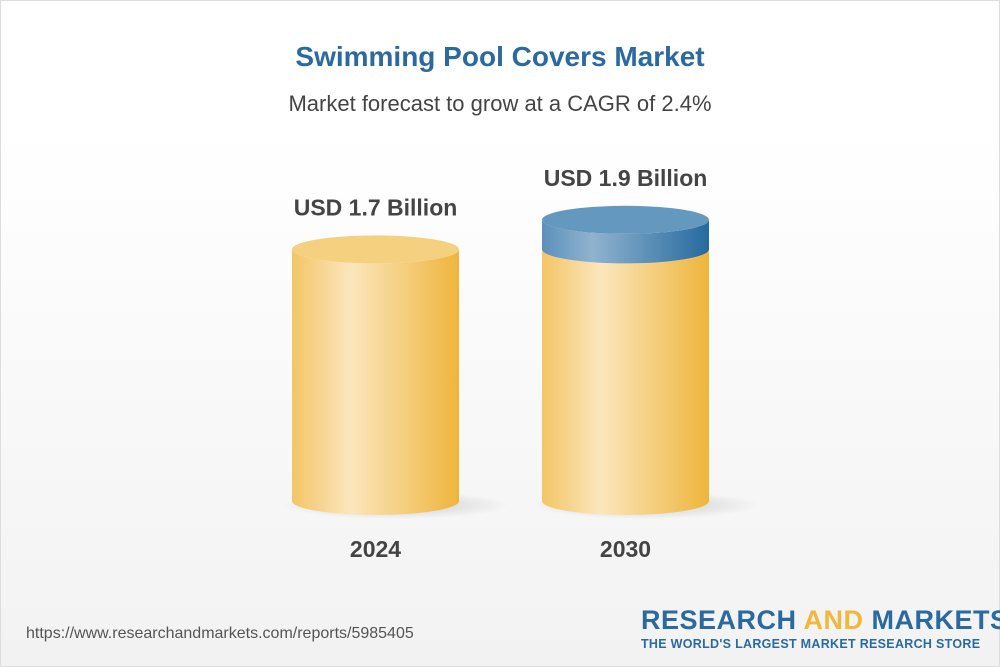  Describe the element at coordinates (625, 382) in the screenshot. I see `cylinder-body-base-2030` at that location.